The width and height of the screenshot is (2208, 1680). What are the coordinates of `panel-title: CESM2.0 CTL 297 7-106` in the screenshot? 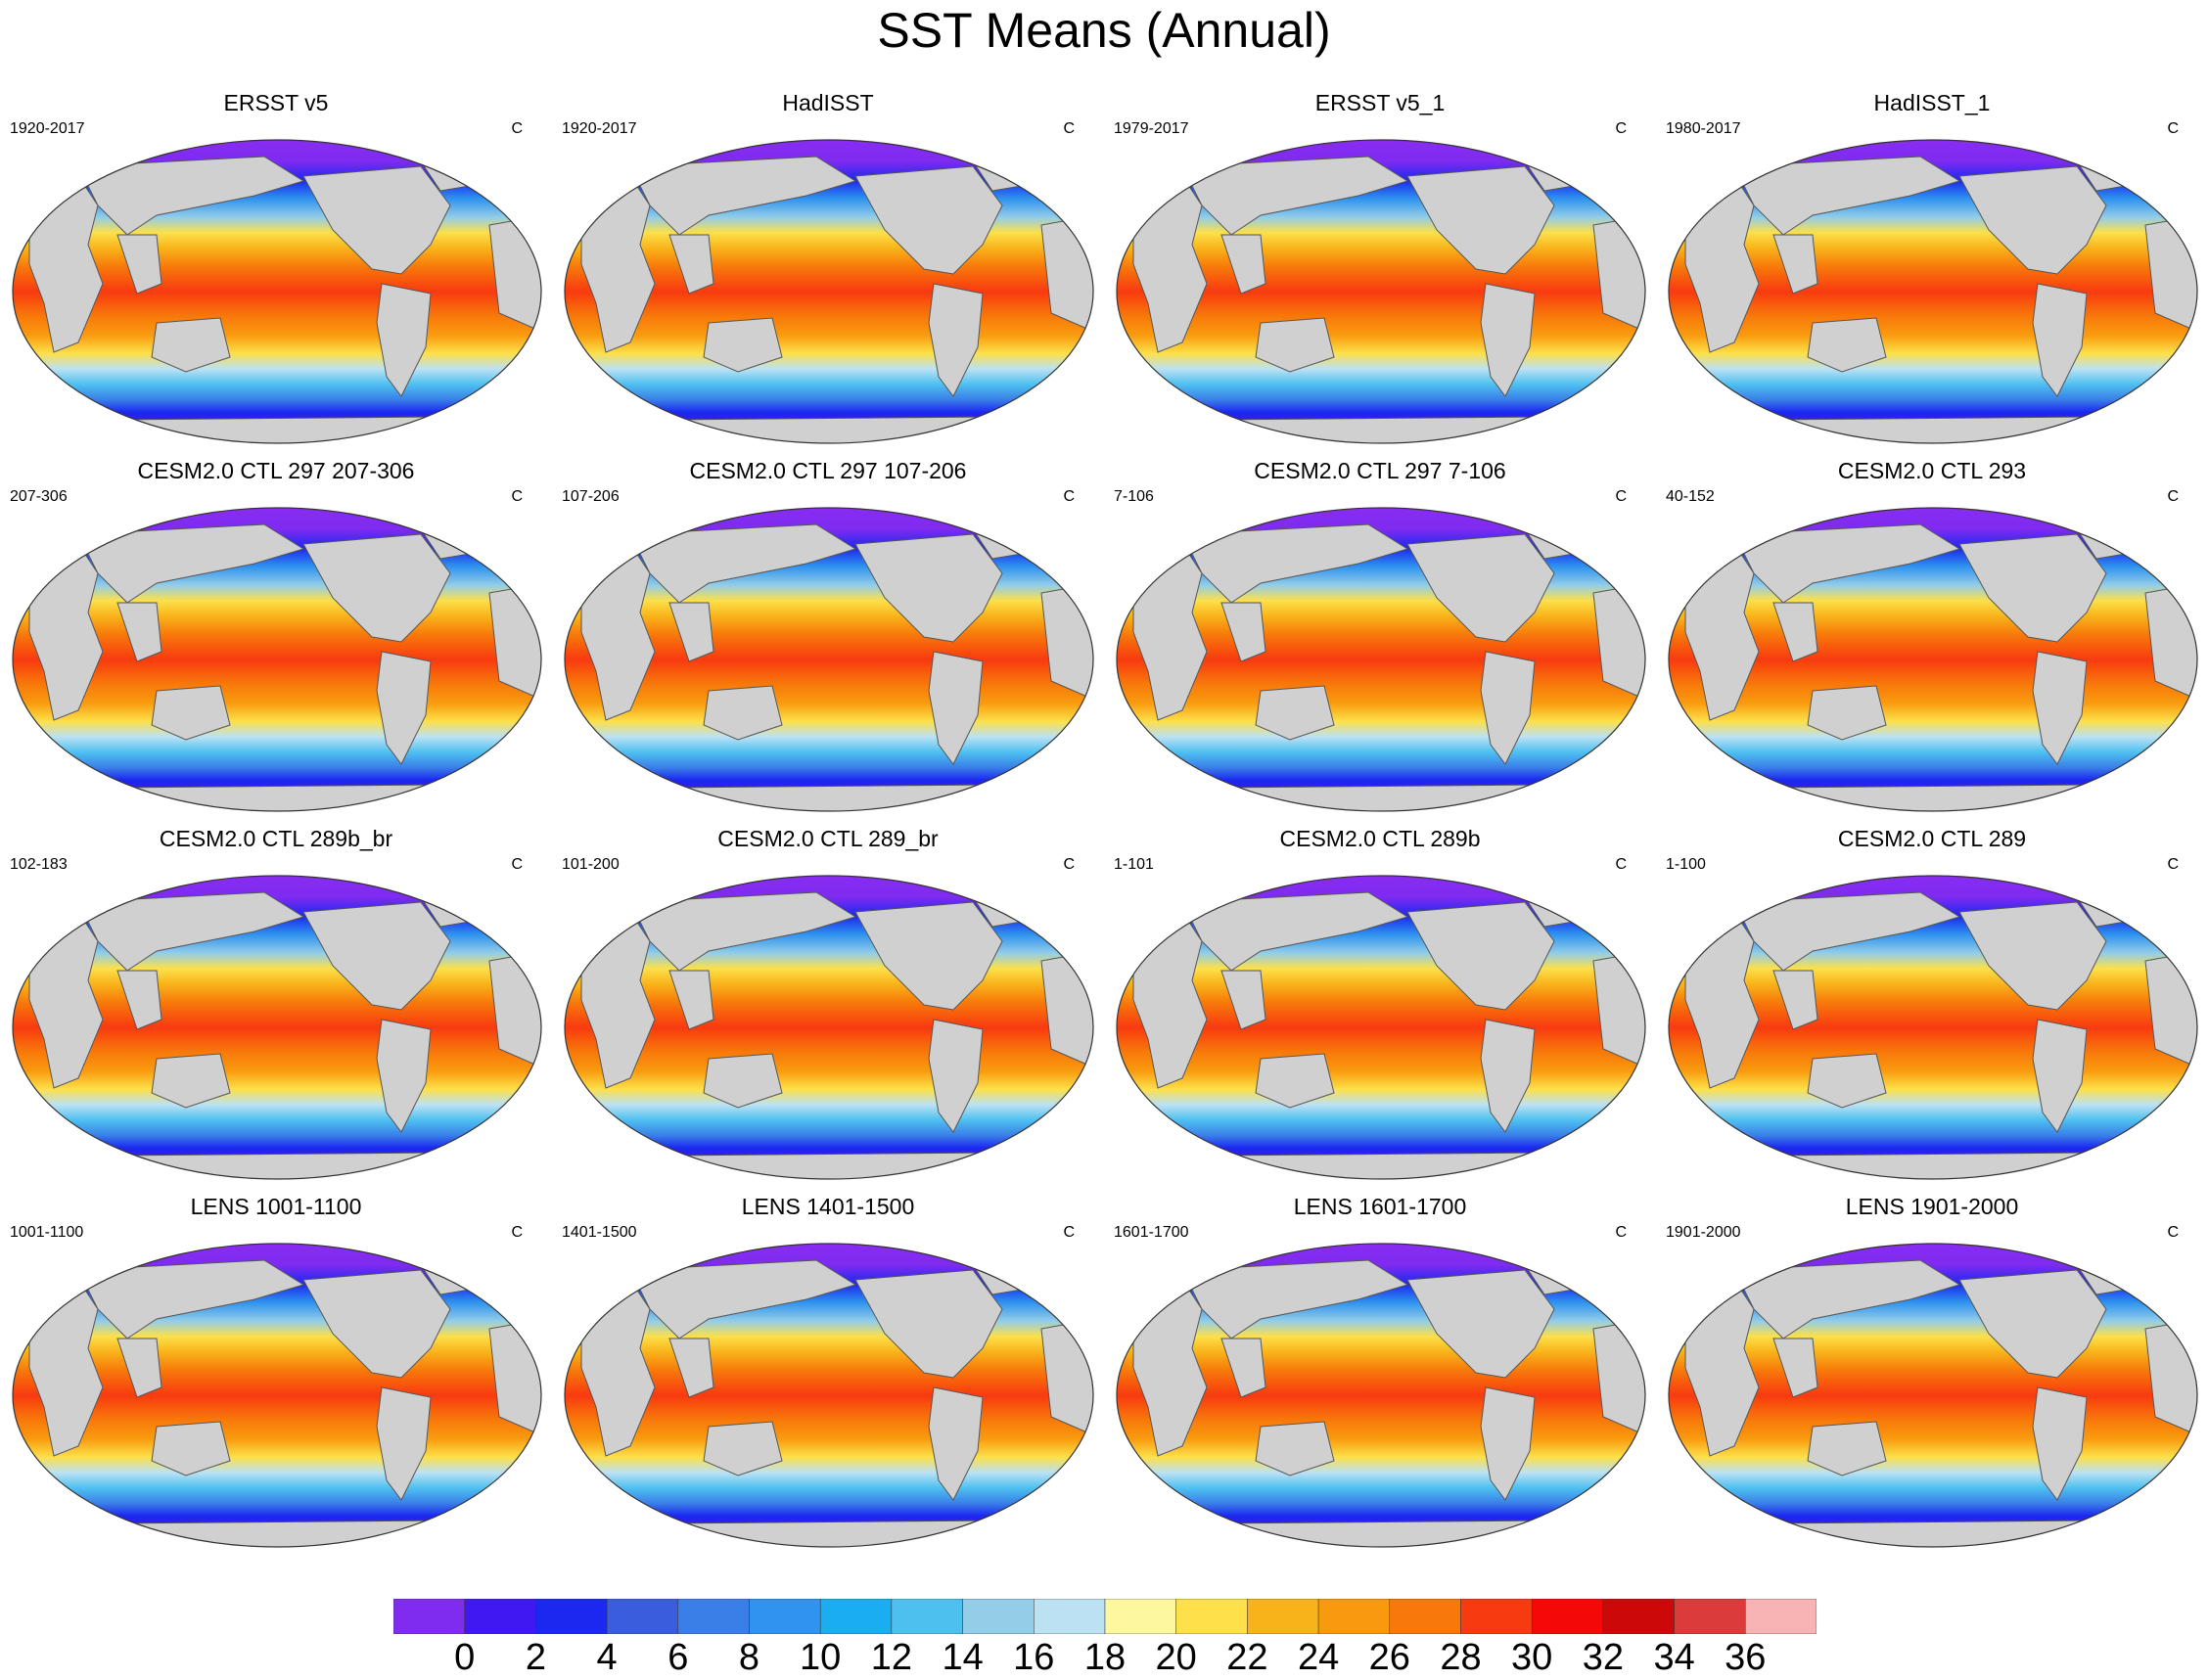 It's located at (1380, 470).